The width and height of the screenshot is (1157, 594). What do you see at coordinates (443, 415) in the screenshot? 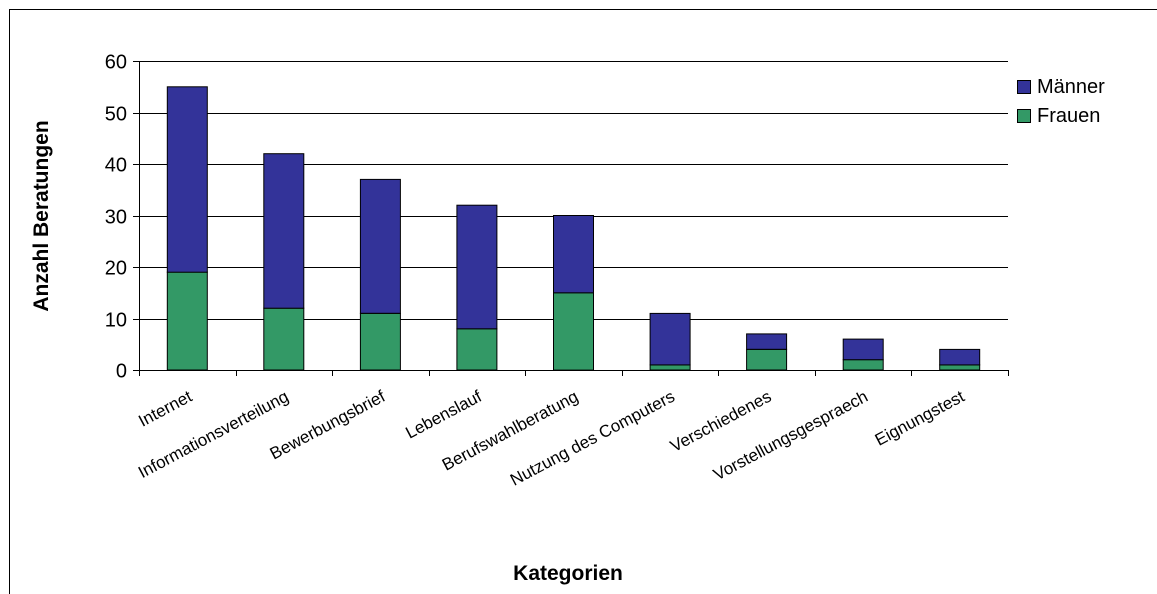
I see `x-tick-label: Lebenslauf` at bounding box center [443, 415].